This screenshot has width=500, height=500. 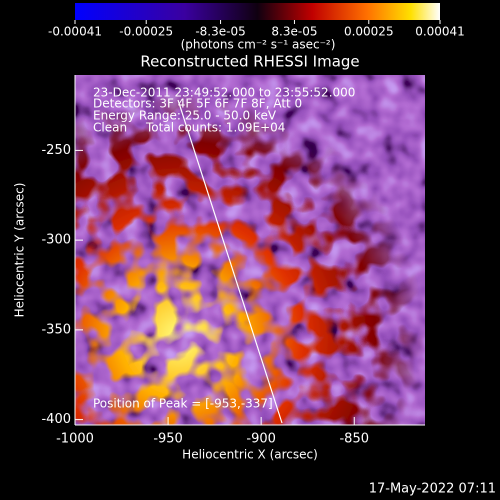 I want to click on y-tick-label: -250, so click(x=56, y=150).